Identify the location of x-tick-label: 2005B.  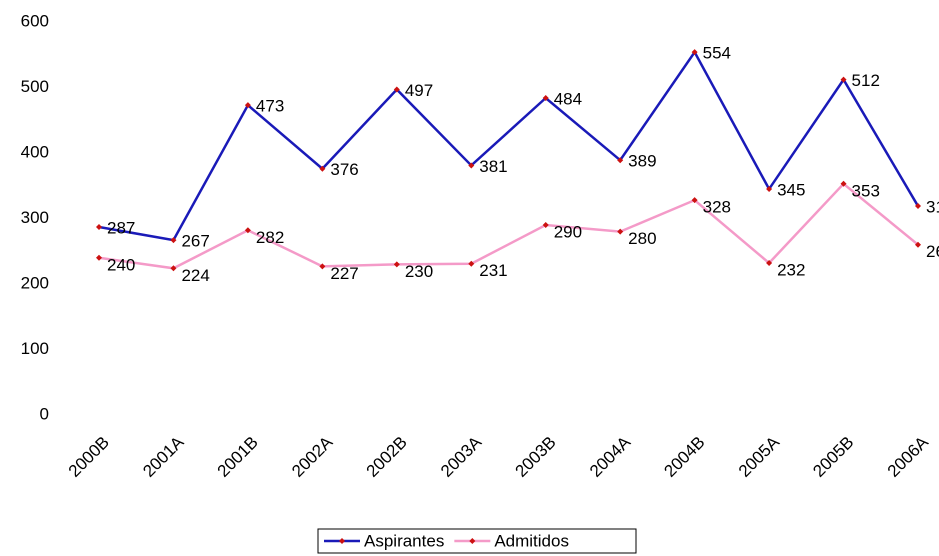
(833, 457).